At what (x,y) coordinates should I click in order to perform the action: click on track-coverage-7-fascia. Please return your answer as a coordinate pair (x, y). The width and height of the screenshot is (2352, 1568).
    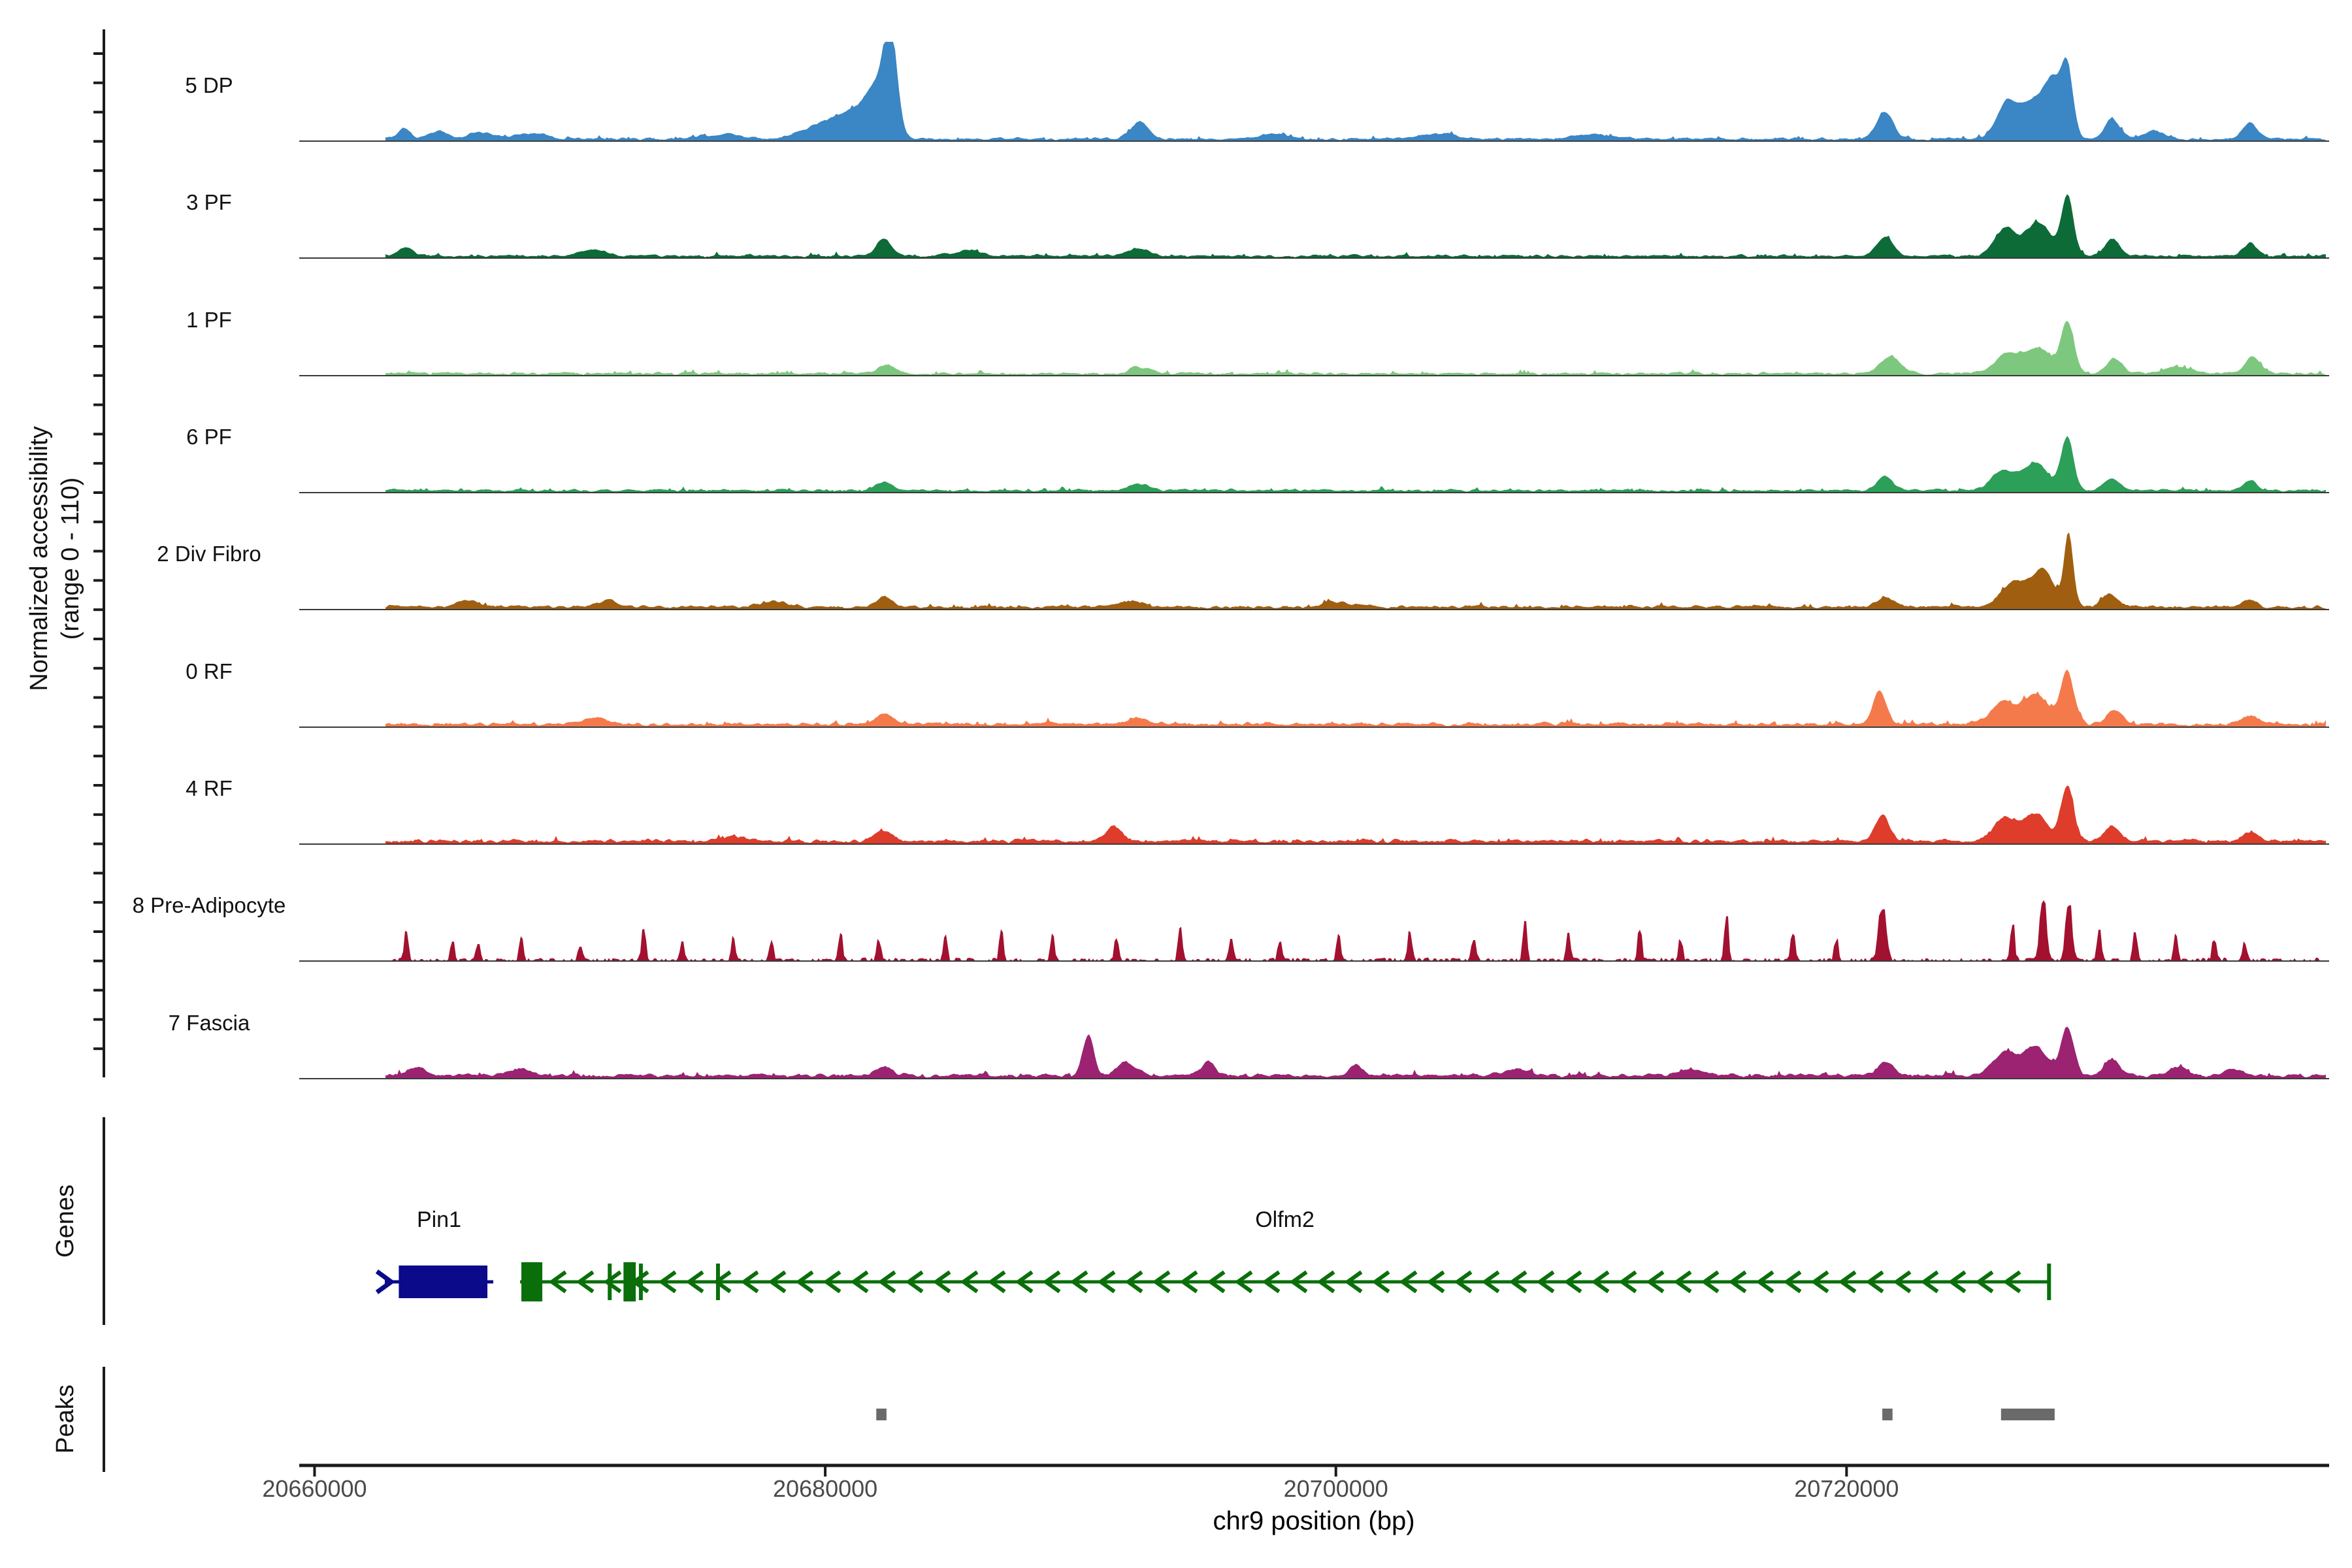
    Looking at the image, I should click on (1314, 1052).